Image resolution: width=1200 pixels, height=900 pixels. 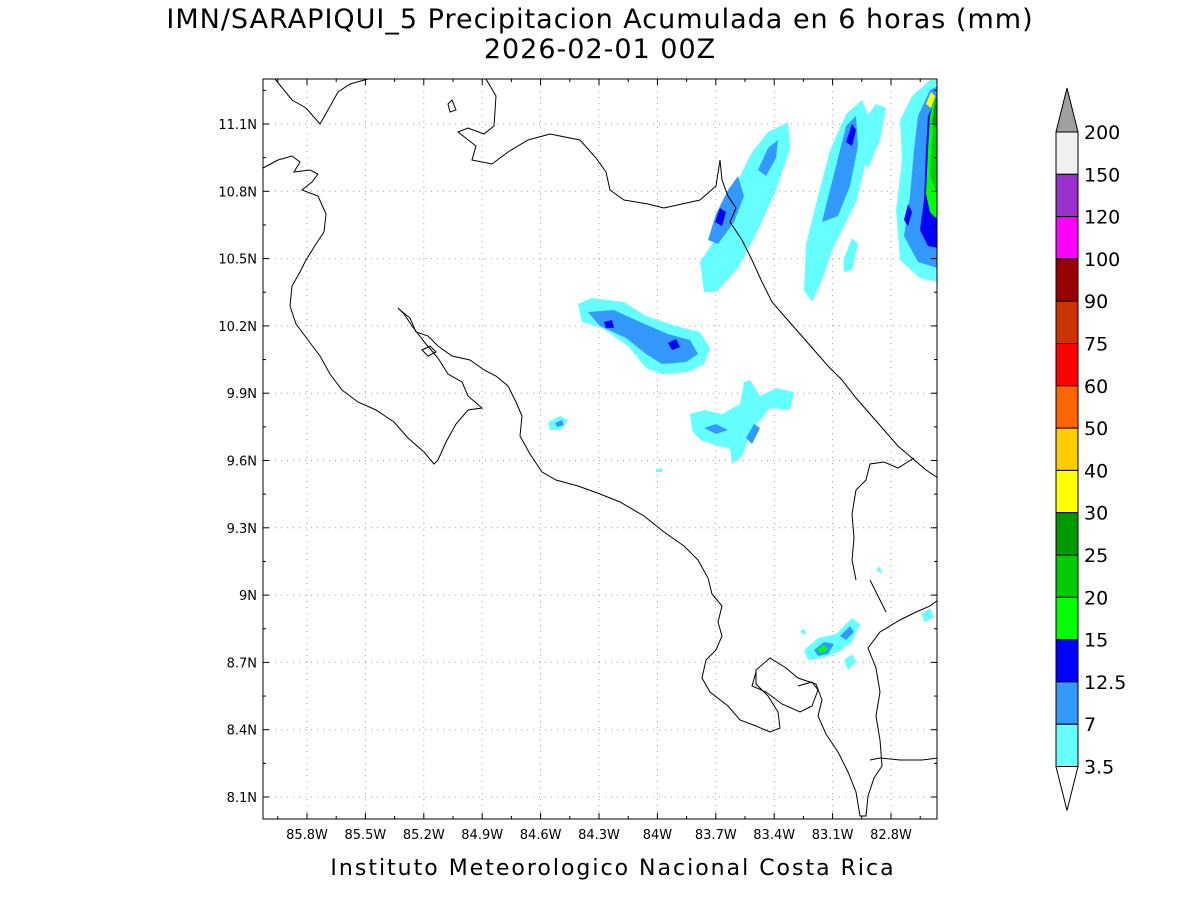 What do you see at coordinates (934, 113) in the screenshot?
I see `precip-area-25mm` at bounding box center [934, 113].